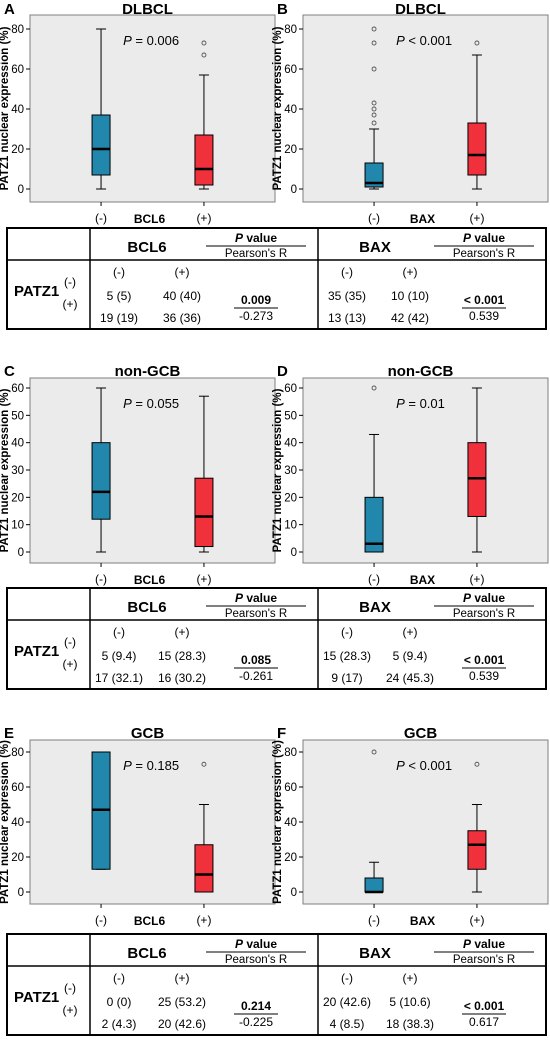 This screenshot has height=1049, width=550. Describe the element at coordinates (119, 296) in the screenshot. I see `table-cell: 5 (5)` at that location.